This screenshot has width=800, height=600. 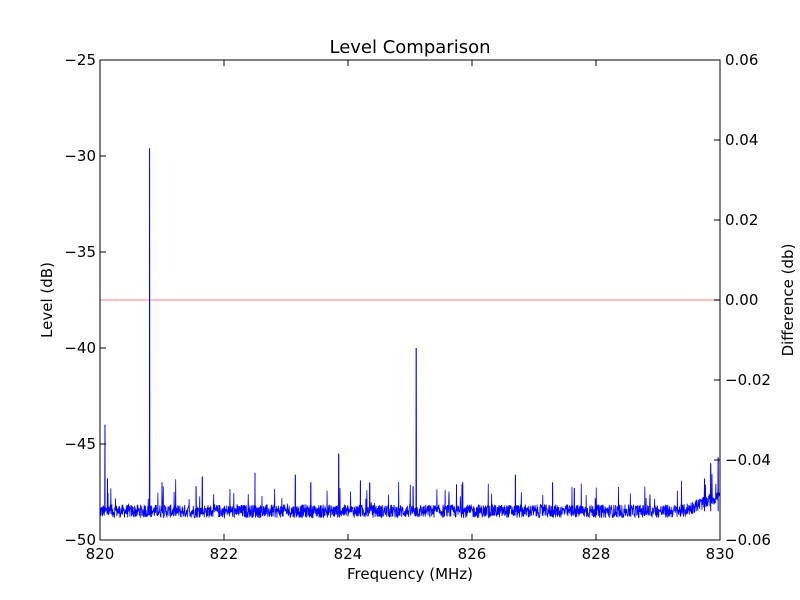 What do you see at coordinates (741, 220) in the screenshot?
I see `y2-tick-label: 0.02` at bounding box center [741, 220].